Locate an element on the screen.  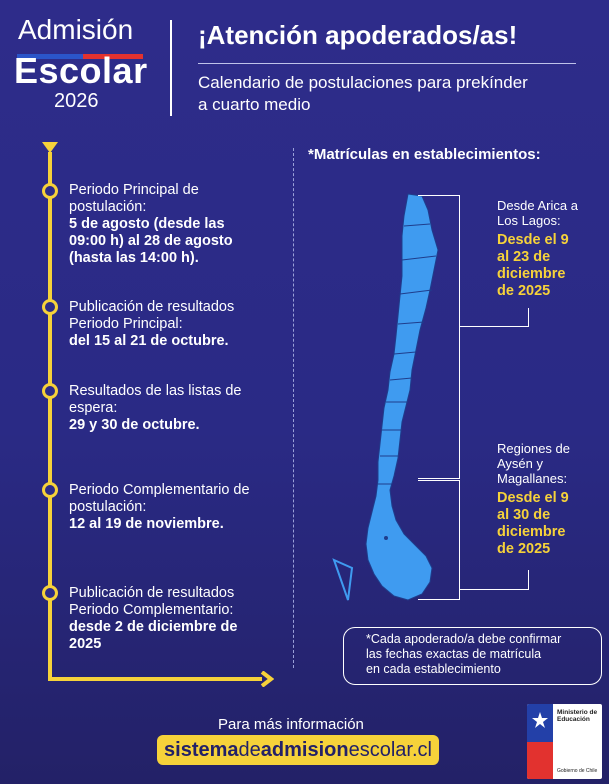
page-title: ¡Atención apoderados/as! is located at coordinates (358, 35).